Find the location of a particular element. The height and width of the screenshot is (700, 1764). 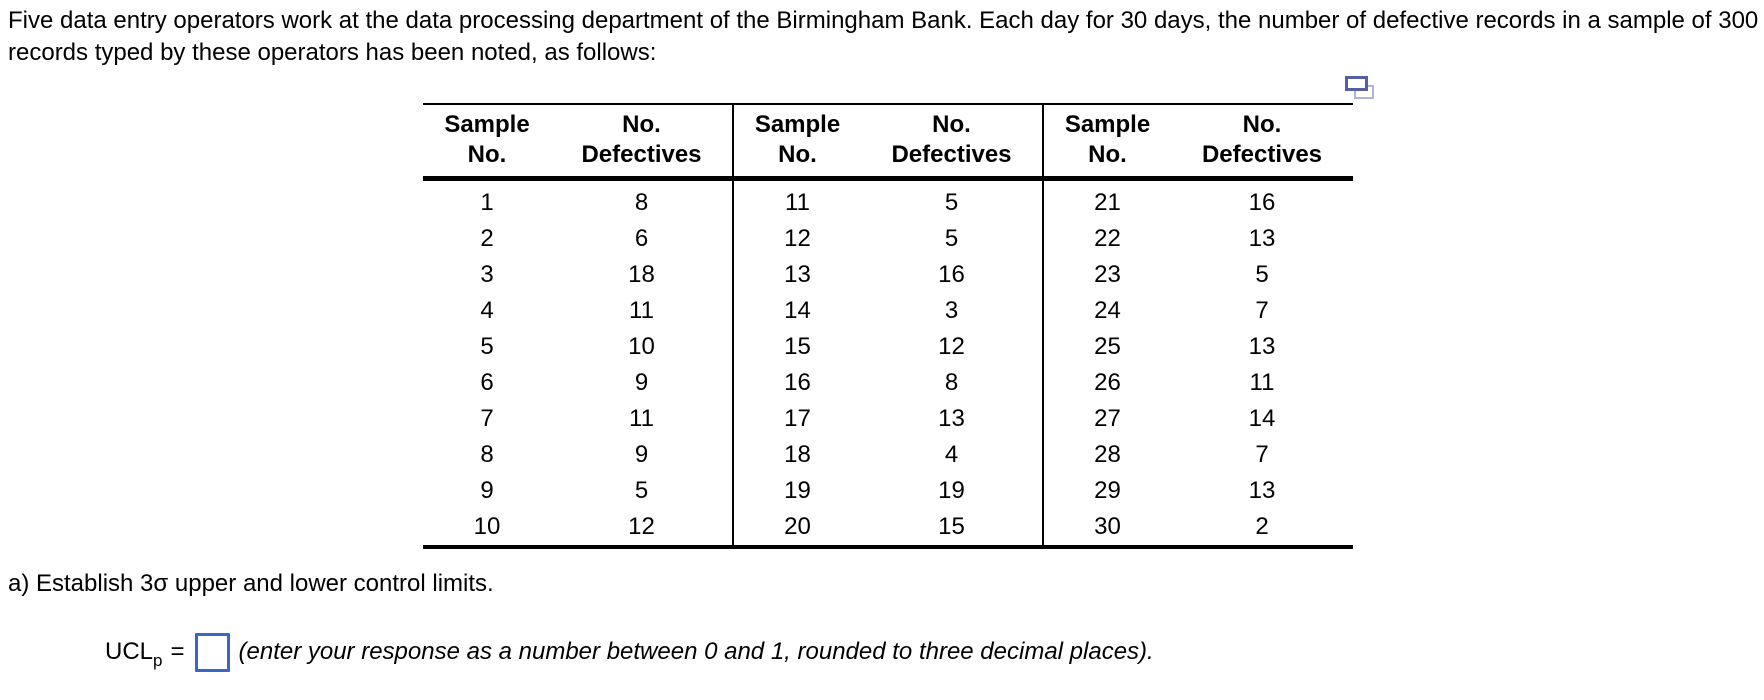

table-cell: 1 is located at coordinates (487, 202).